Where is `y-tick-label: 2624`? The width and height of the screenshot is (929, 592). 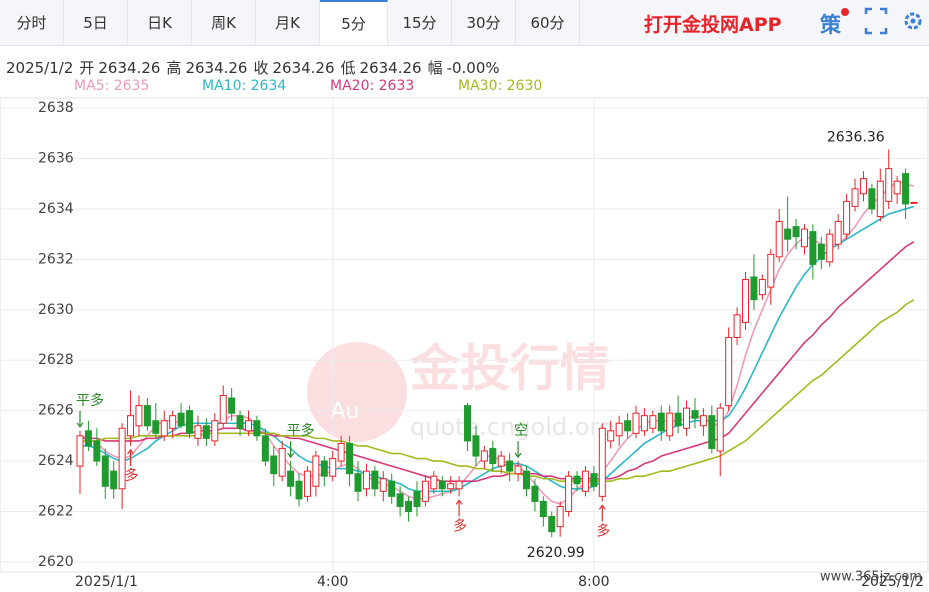
y-tick-label: 2624 is located at coordinates (56, 461).